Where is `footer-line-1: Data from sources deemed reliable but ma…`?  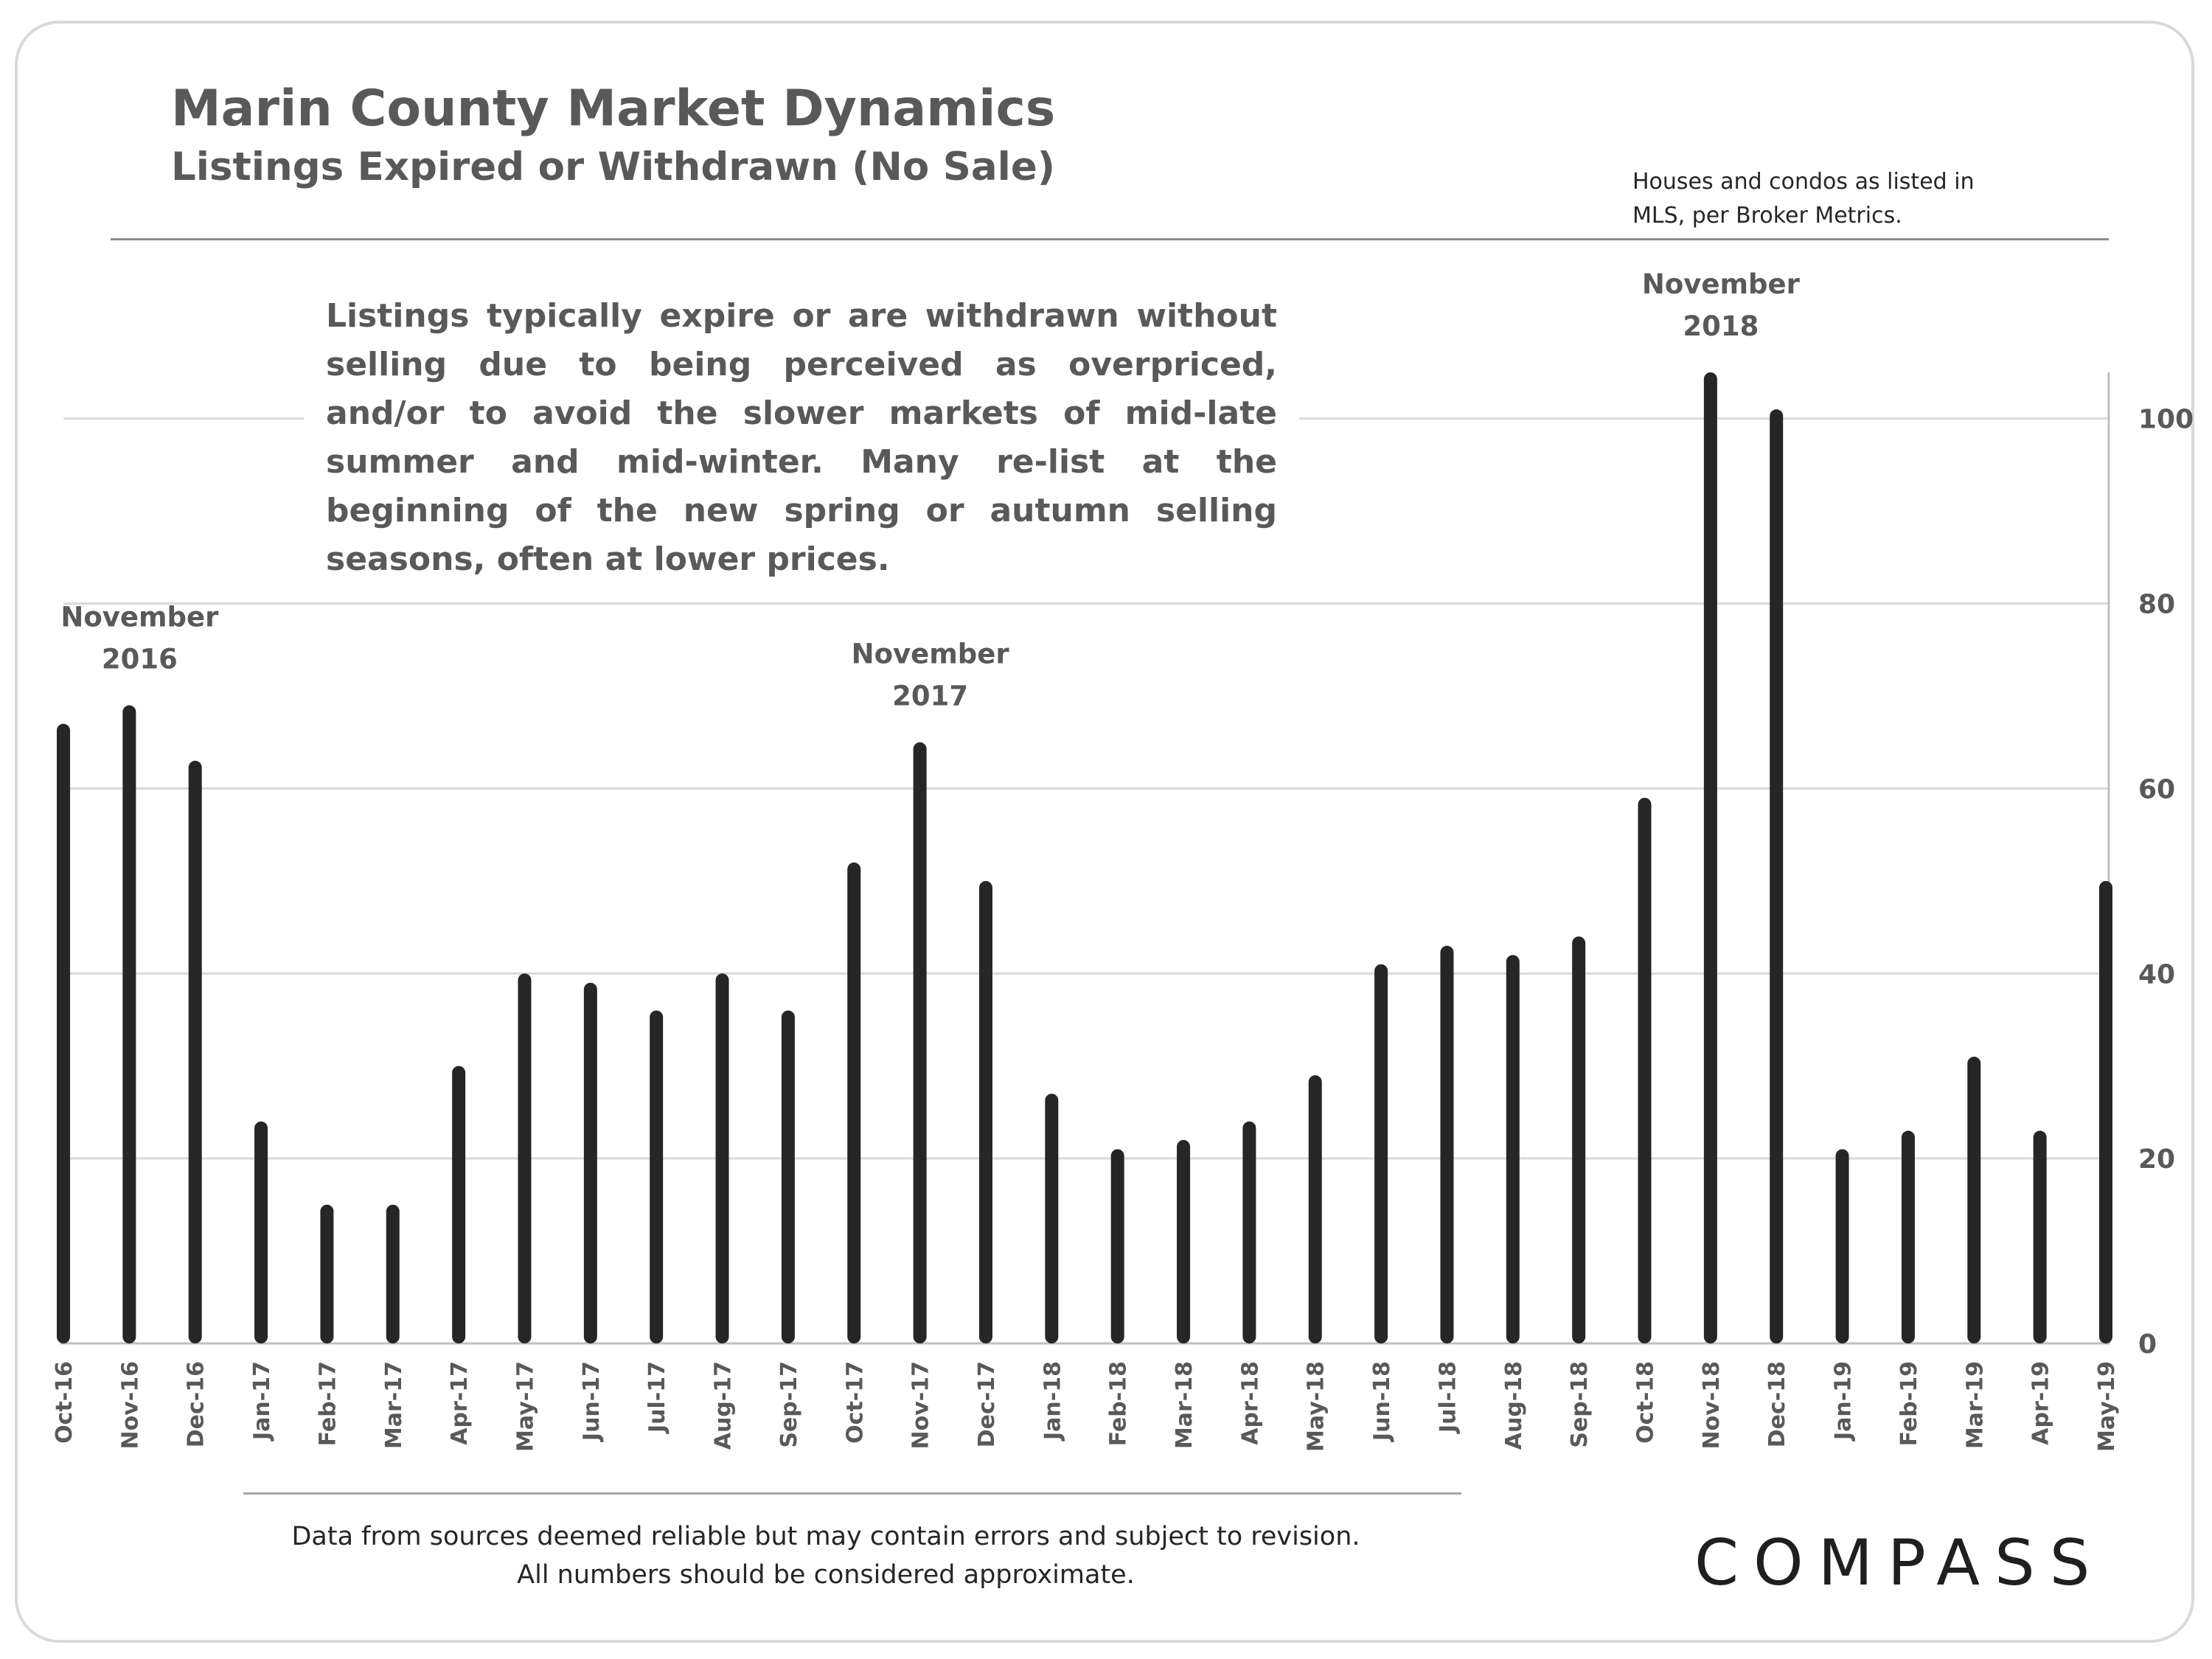
footer-line-1: Data from sources deemed reliable but ma… is located at coordinates (825, 1536).